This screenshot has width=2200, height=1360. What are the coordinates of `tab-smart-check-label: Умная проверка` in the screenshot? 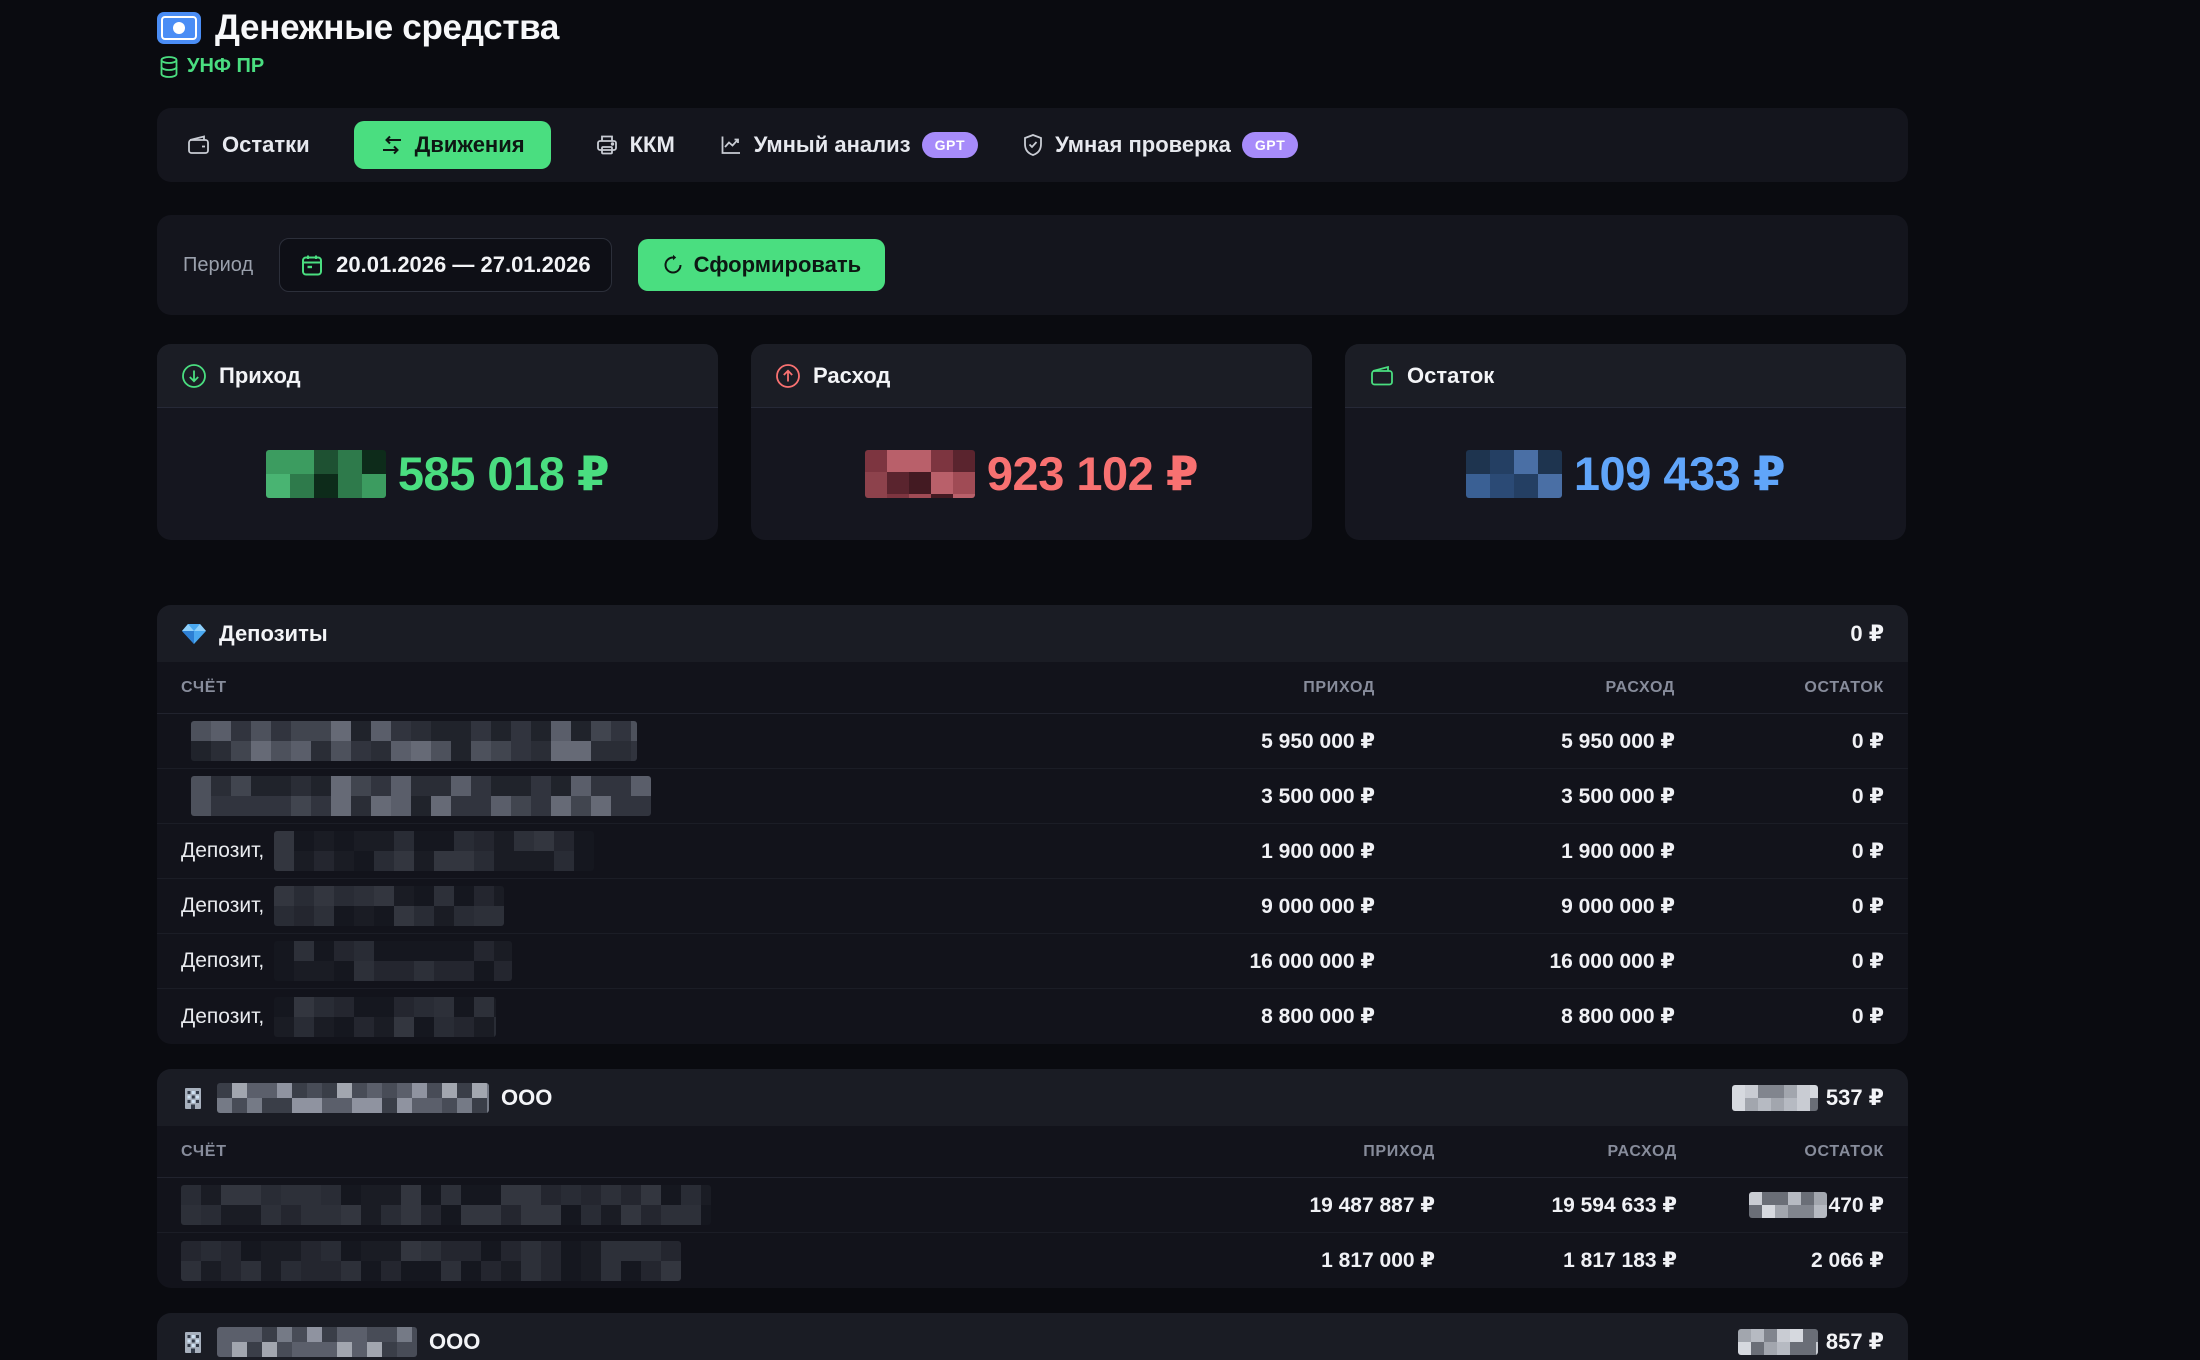 It's located at (1143, 144).